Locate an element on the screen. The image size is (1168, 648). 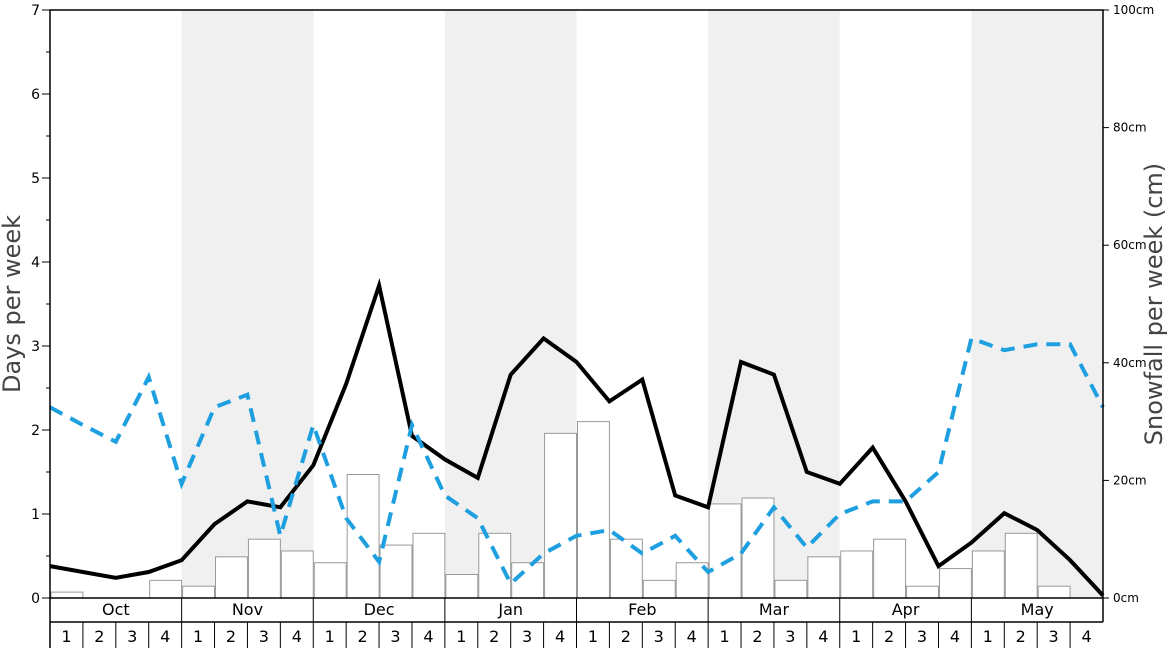
month-label: Nov is located at coordinates (247, 609).